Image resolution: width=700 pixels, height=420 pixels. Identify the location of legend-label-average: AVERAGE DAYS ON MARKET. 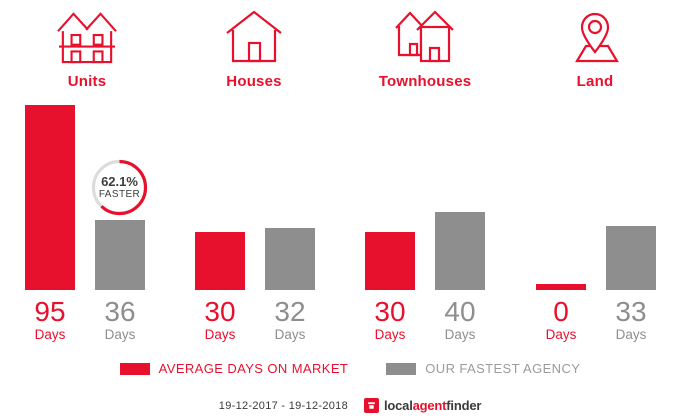
(253, 368).